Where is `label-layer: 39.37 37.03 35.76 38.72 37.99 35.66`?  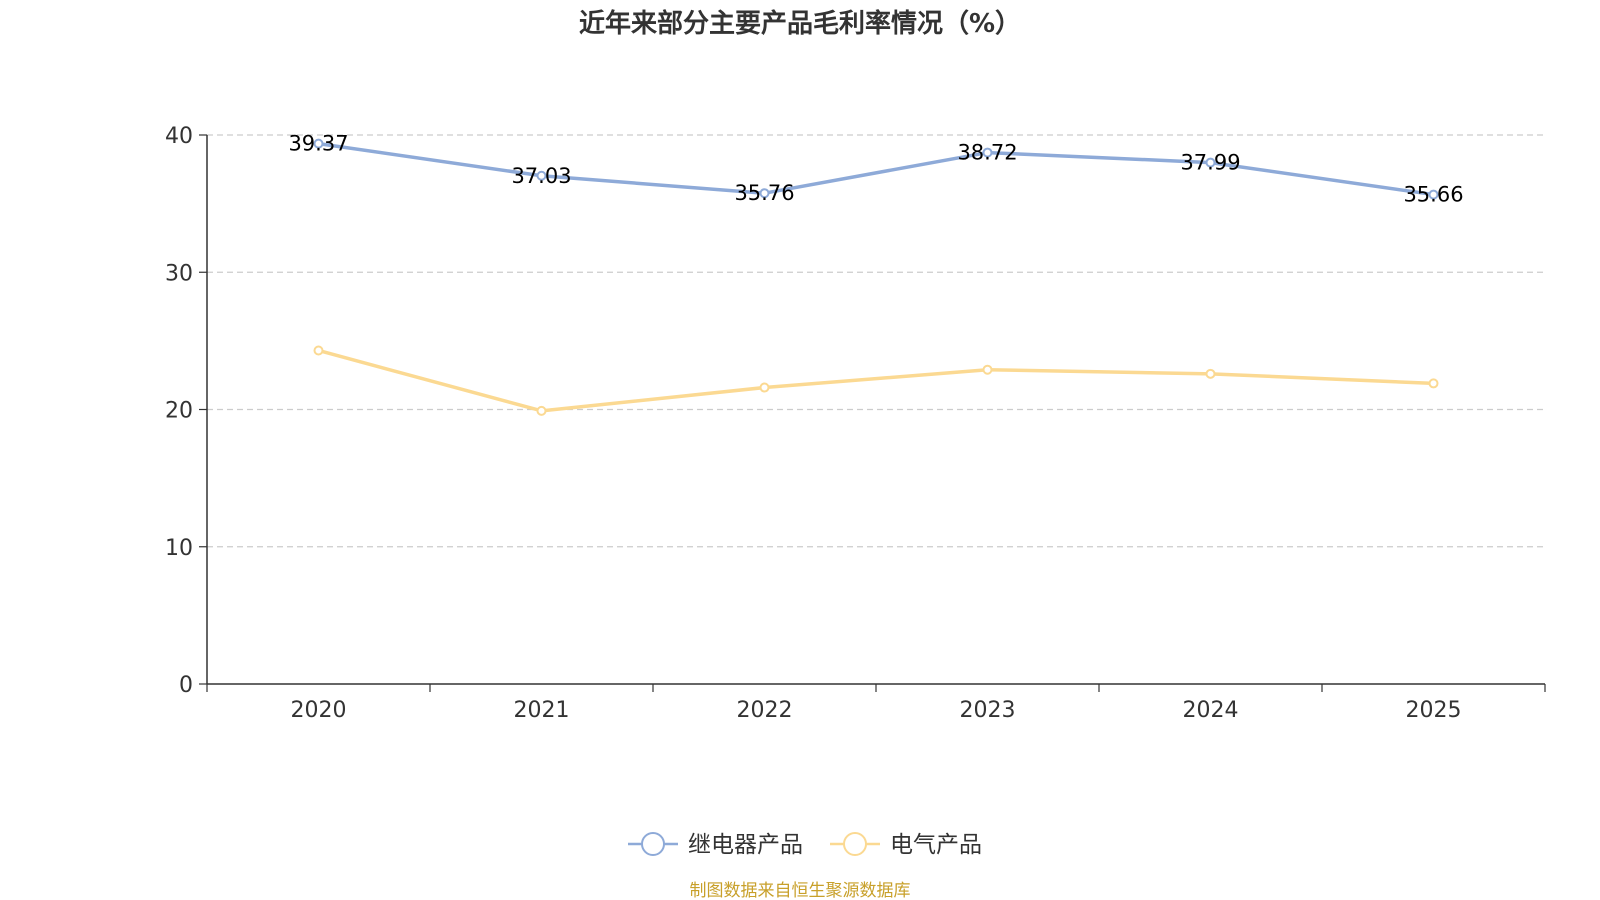
label-layer: 39.37 37.03 35.76 38.72 37.99 35.66 is located at coordinates (875, 169).